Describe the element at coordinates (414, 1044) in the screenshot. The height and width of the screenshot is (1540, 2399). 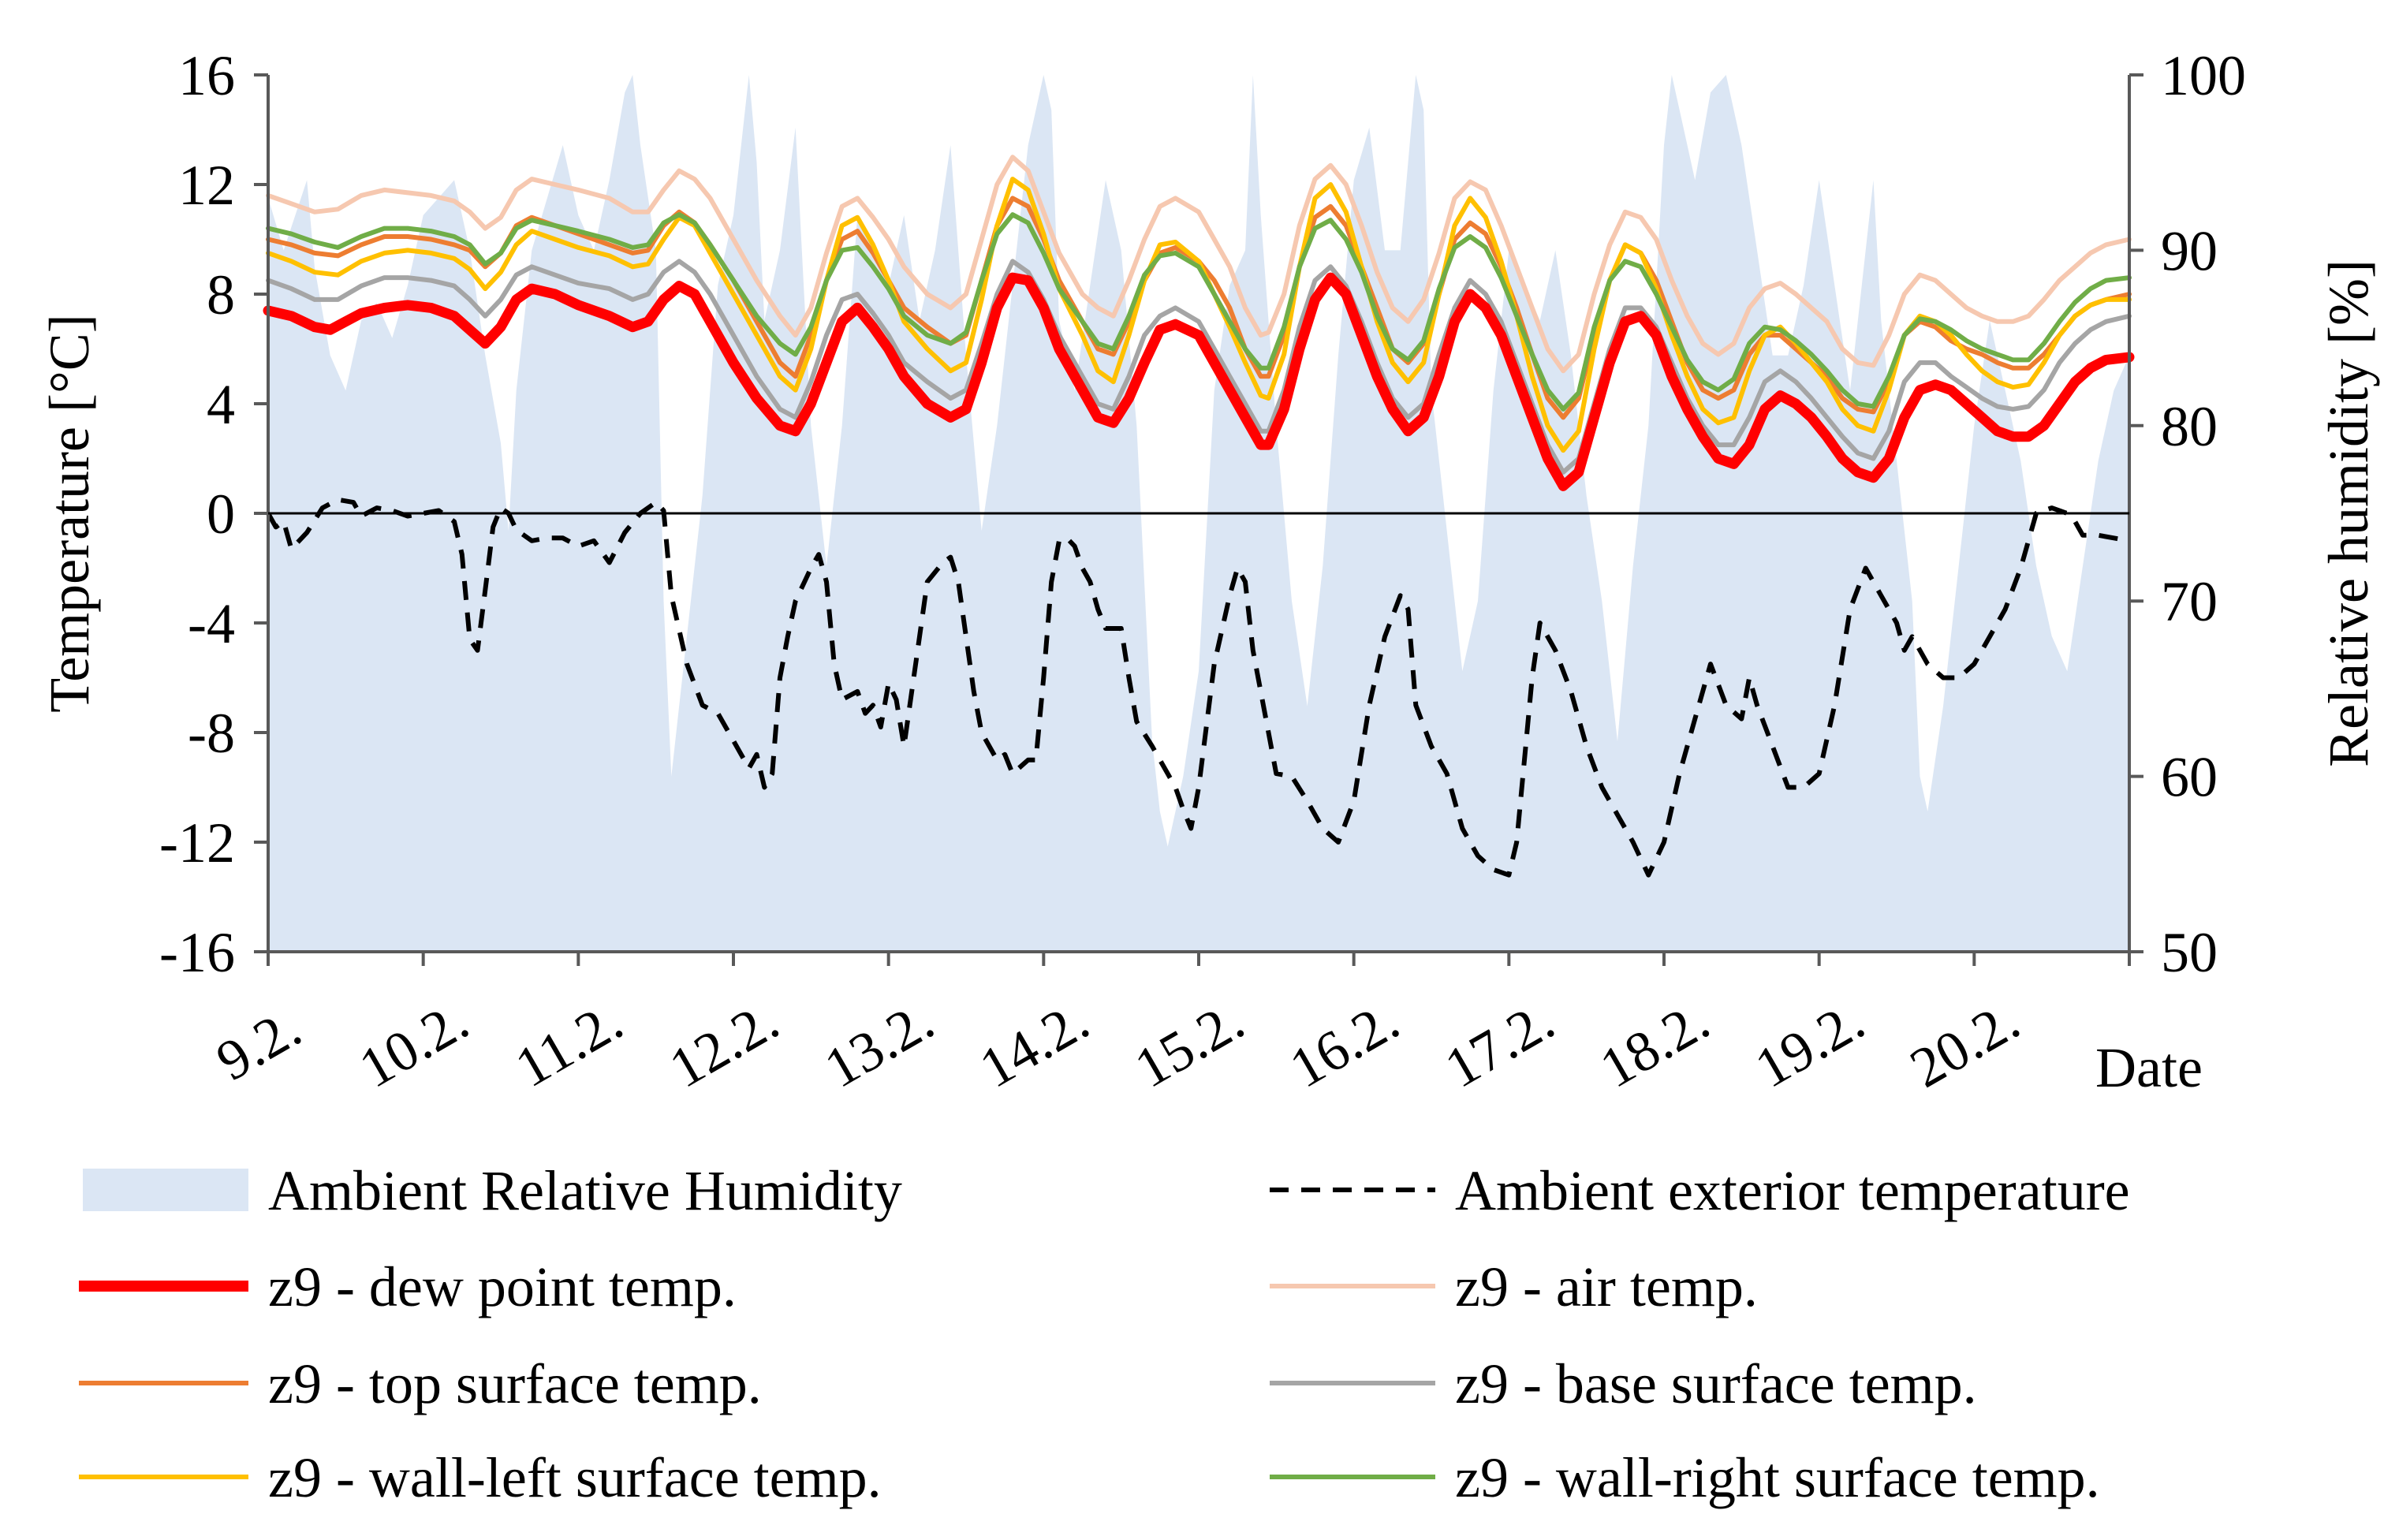
I see `x-tick-label: 10.2.` at that location.